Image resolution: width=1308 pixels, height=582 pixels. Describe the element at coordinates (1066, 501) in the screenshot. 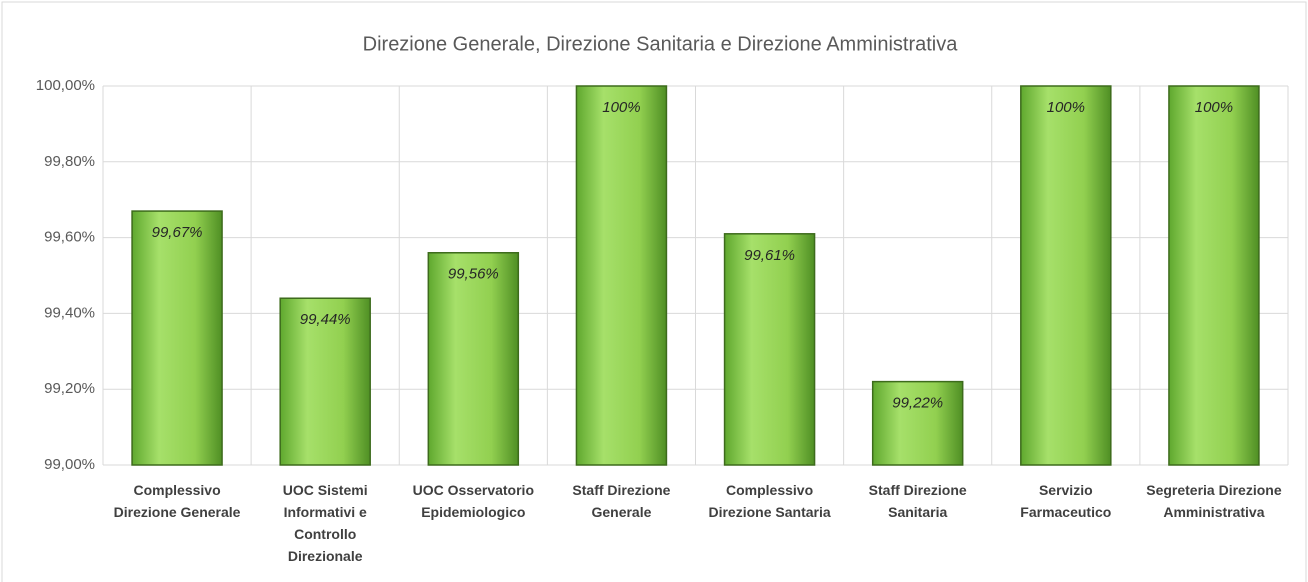

I see `x-tick-label: Servizio Farmaceutico` at that location.